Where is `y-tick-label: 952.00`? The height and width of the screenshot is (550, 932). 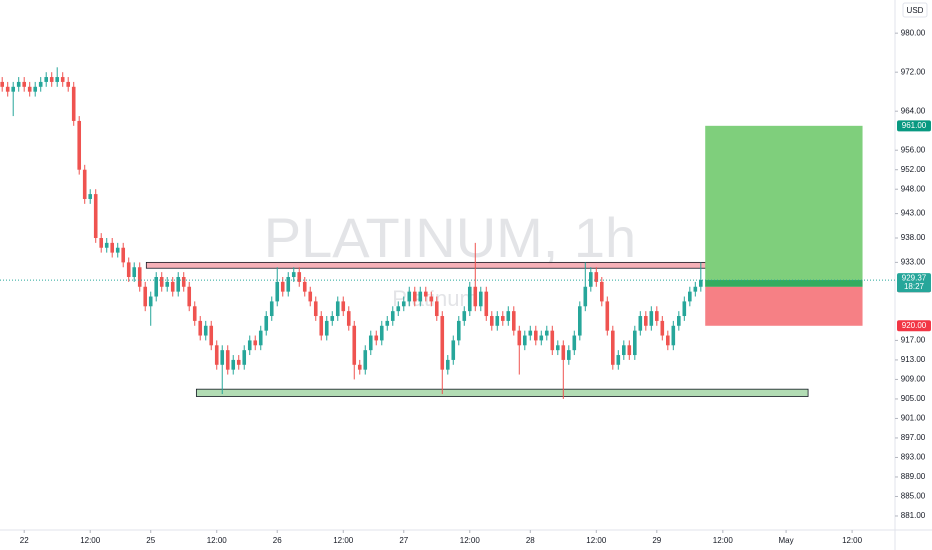 y-tick-label: 952.00 is located at coordinates (913, 169).